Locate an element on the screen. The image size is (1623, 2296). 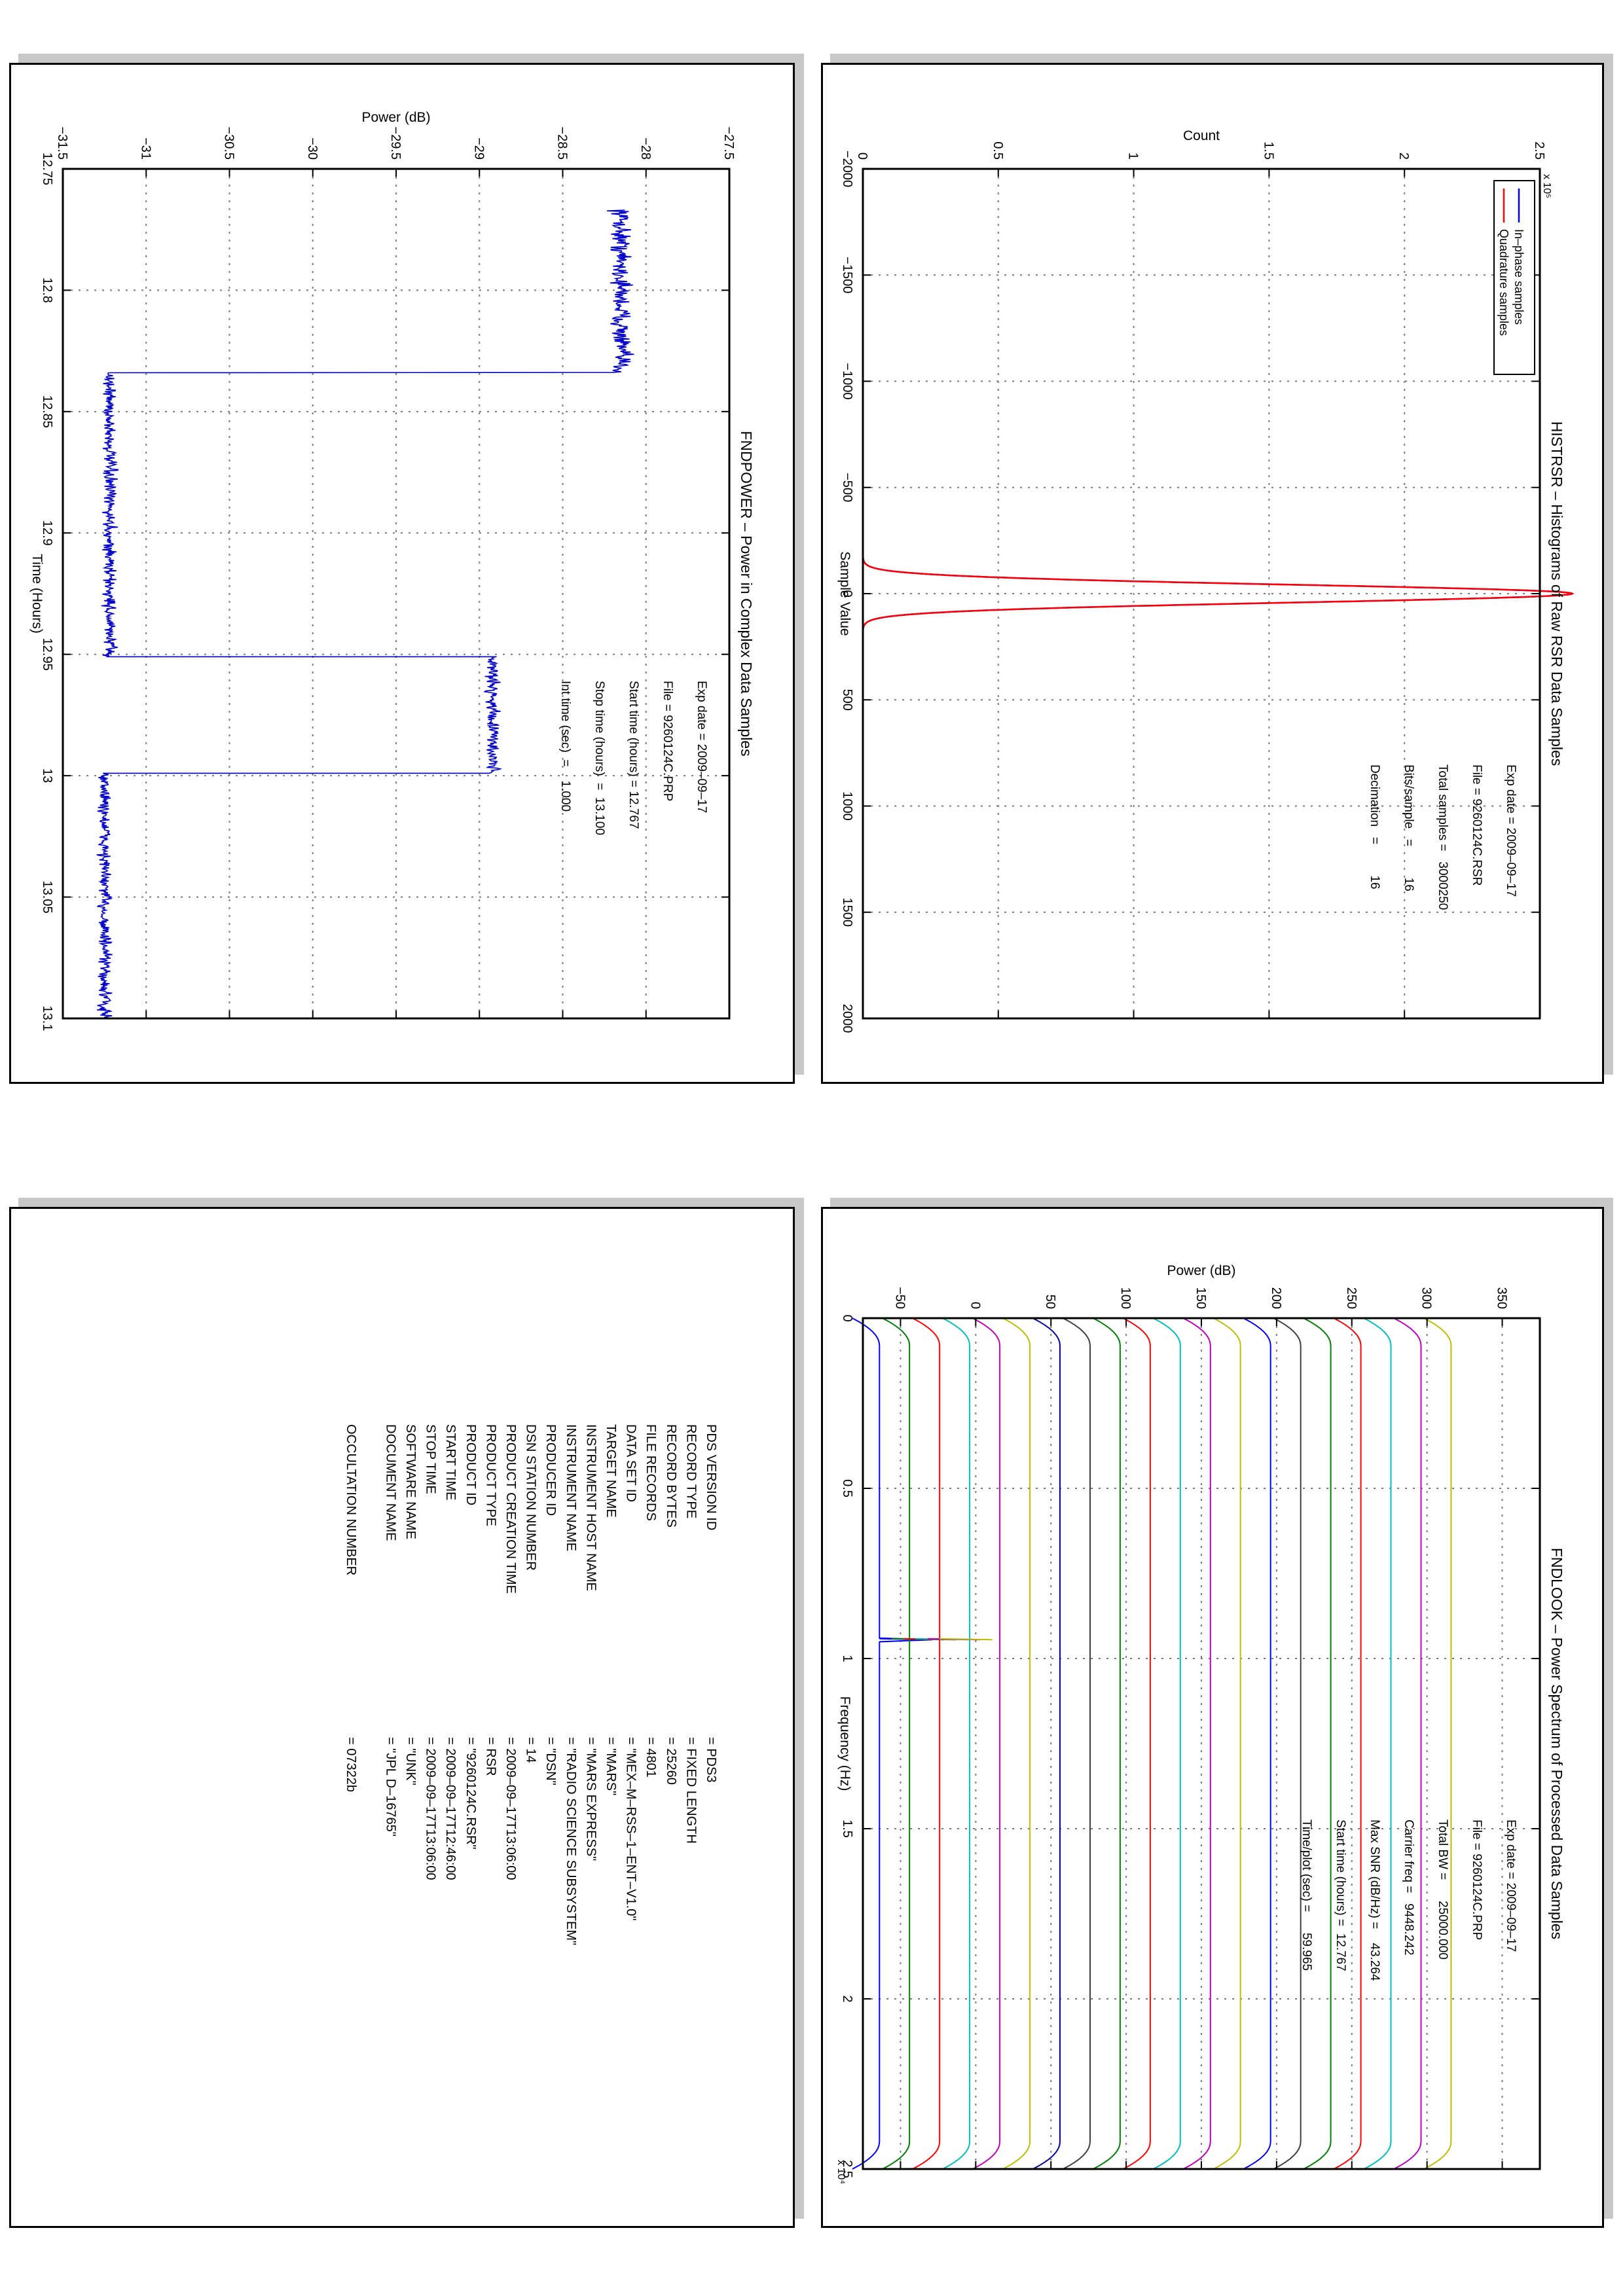
histrsr-info-3: Bits/sample = 16 is located at coordinates (1408, 827).